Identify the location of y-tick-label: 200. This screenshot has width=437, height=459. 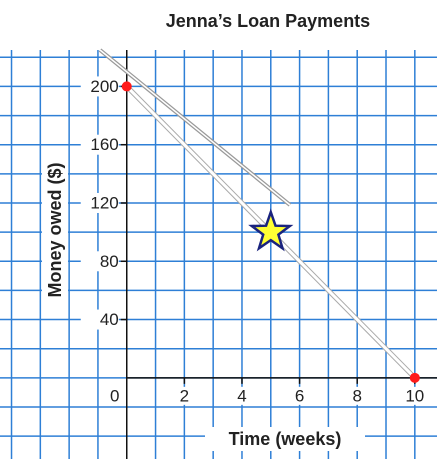
(104, 86).